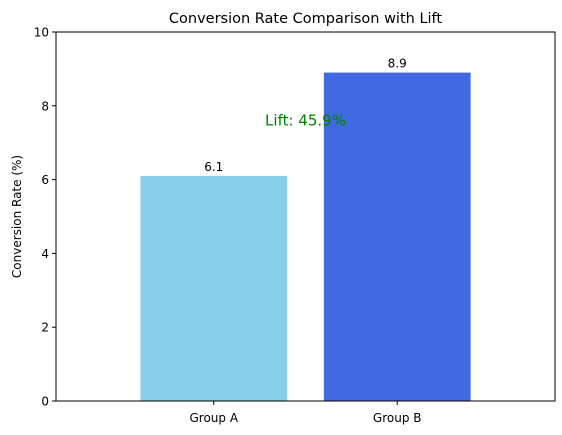 The height and width of the screenshot is (435, 562). What do you see at coordinates (45, 328) in the screenshot?
I see `y-tick-label: 2` at bounding box center [45, 328].